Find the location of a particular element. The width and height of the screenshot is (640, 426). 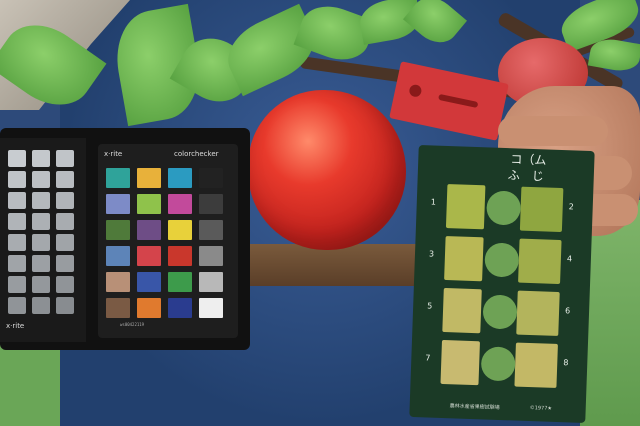

swatch-number: 6 is located at coordinates (567, 311).